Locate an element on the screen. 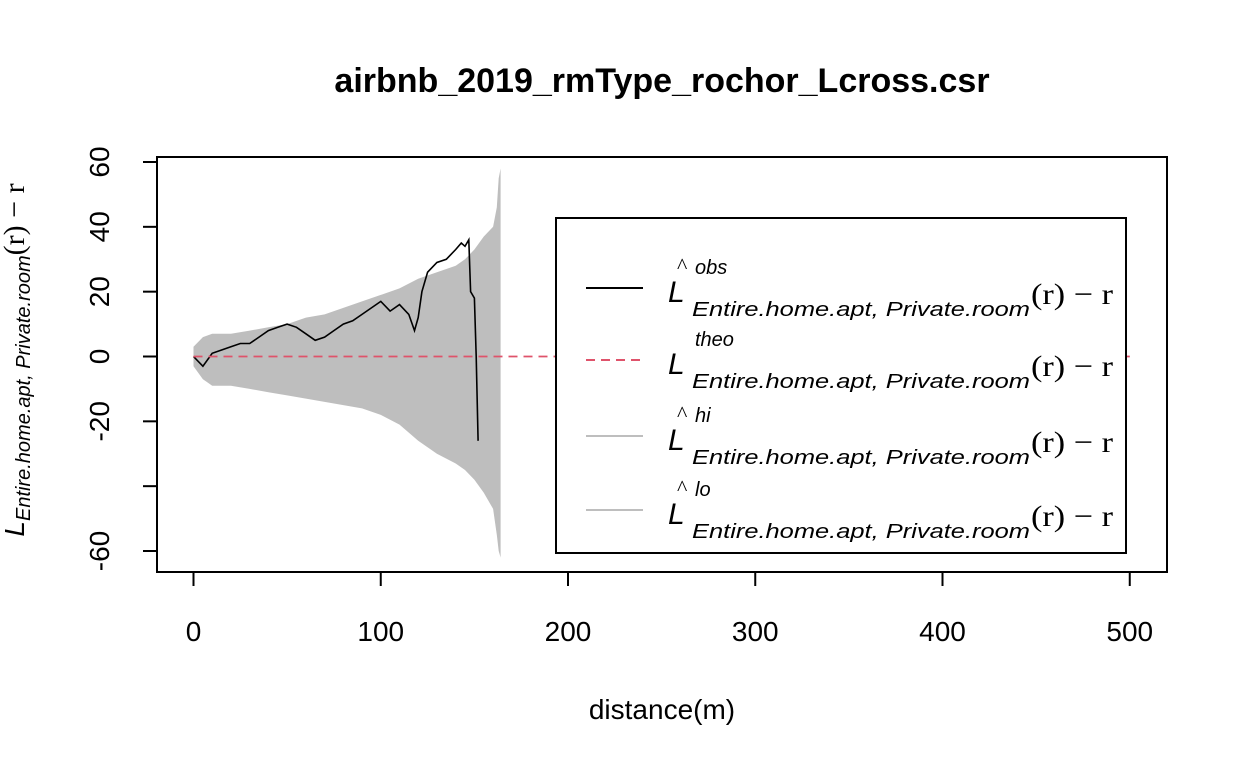 This screenshot has height=768, width=1248. chart-title: airbnb_2019_rmType_rochor_Lcross.csr is located at coordinates (661, 81).